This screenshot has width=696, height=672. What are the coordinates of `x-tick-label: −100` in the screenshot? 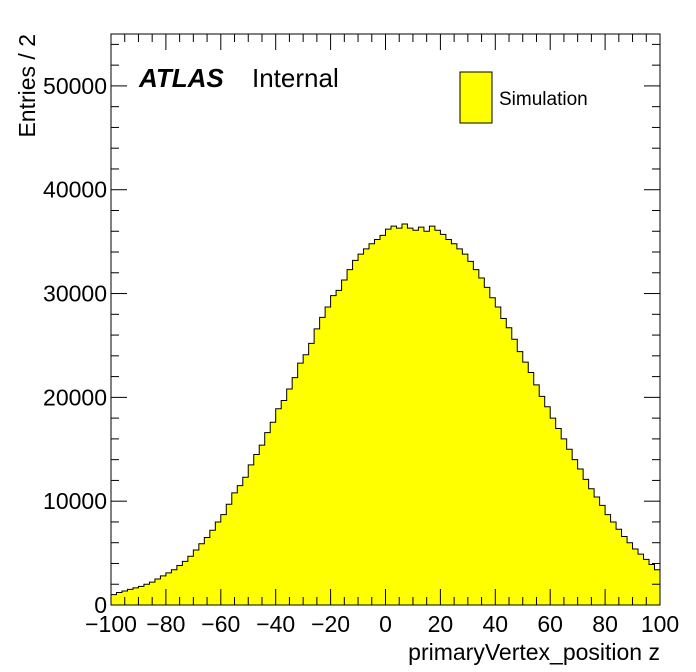 It's located at (111, 624).